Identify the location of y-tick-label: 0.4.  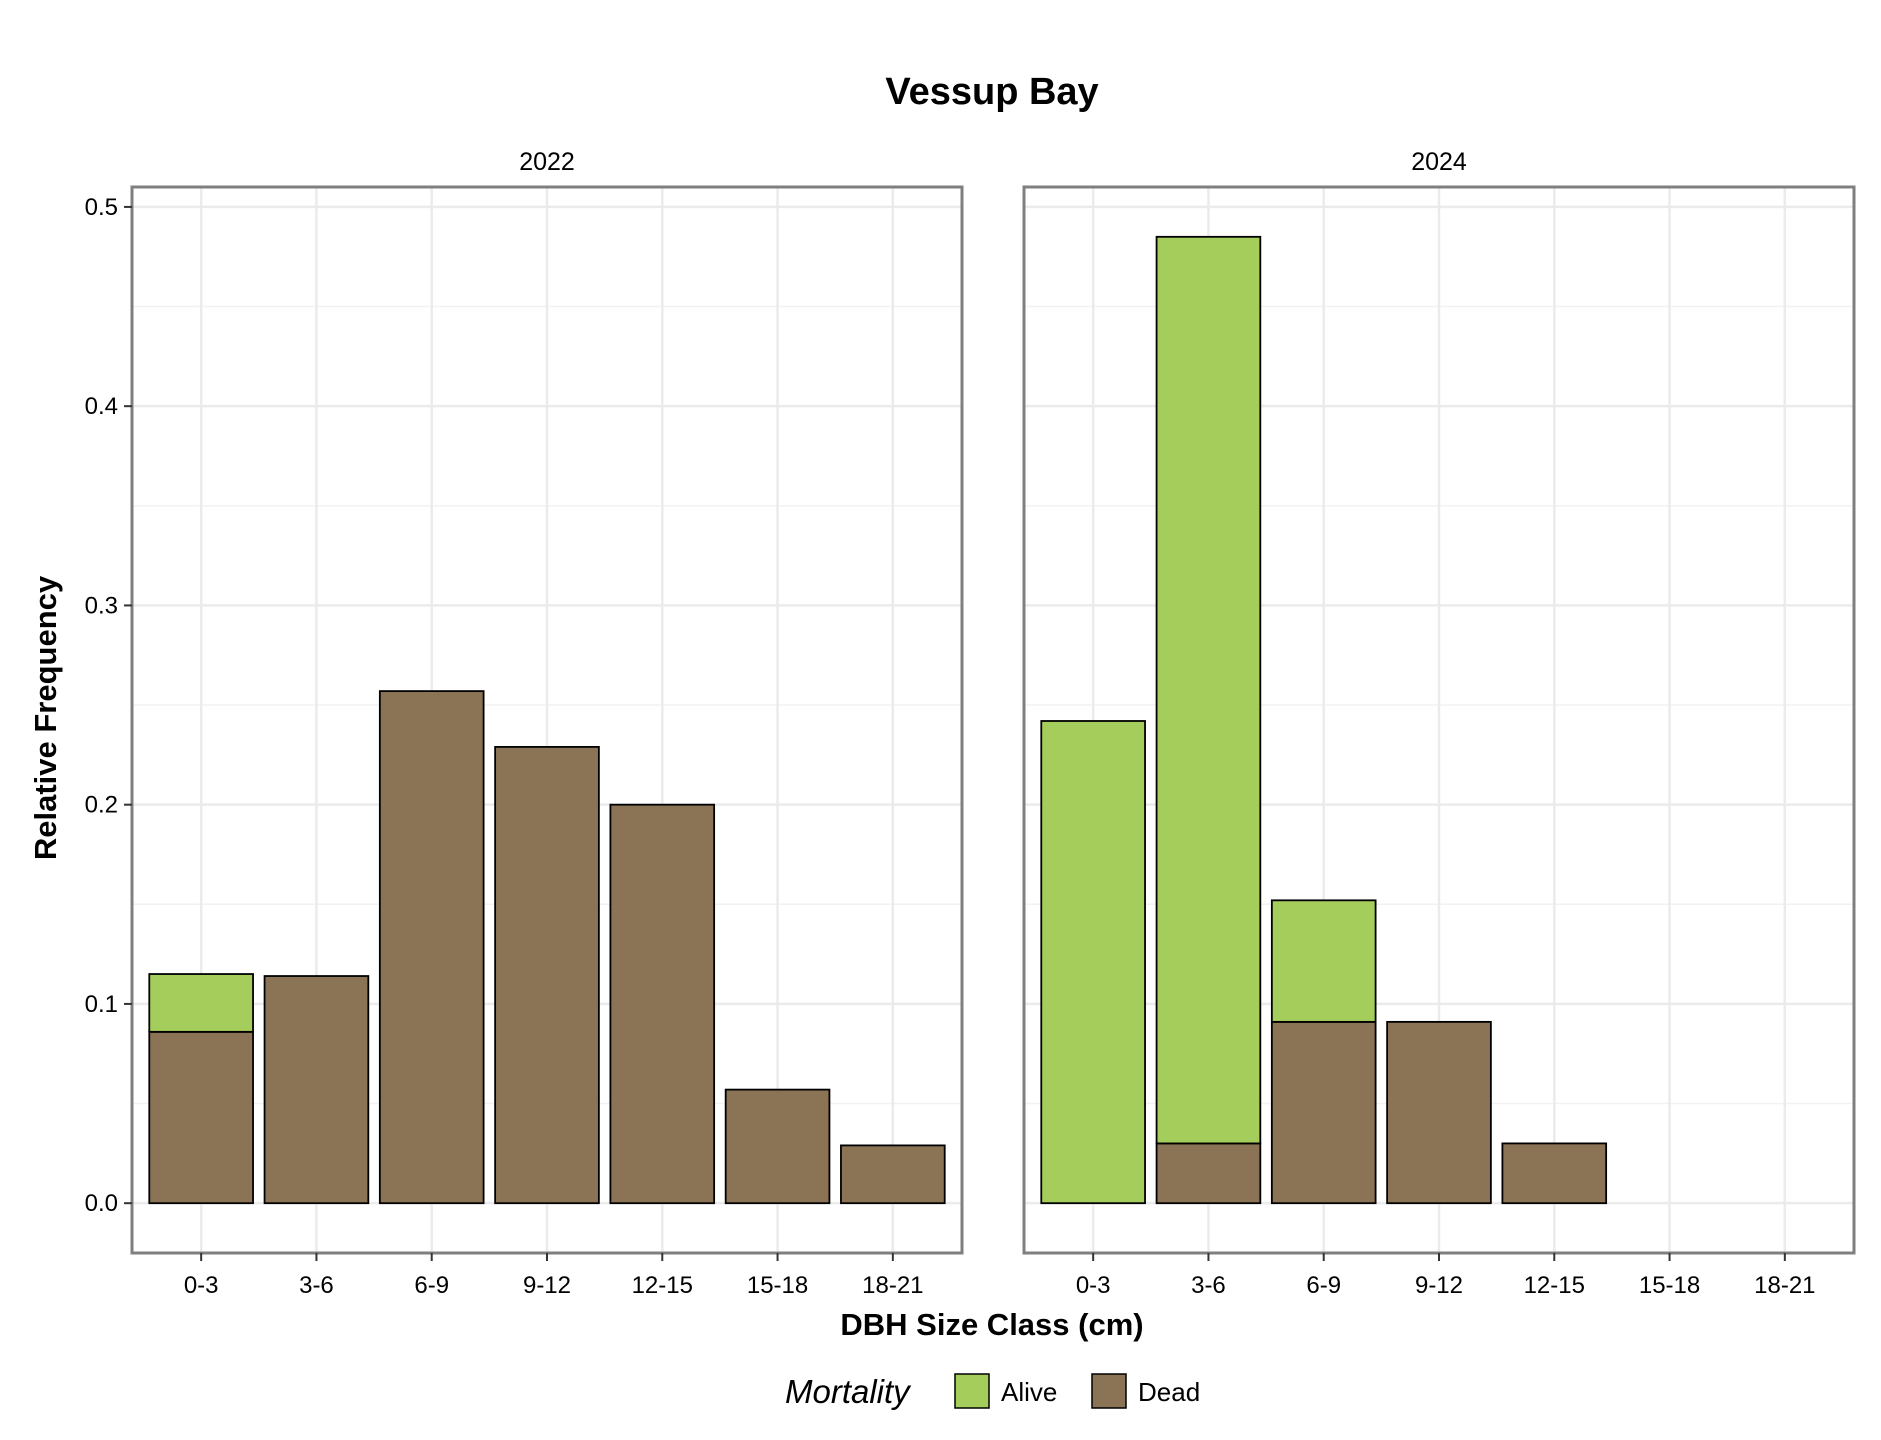
(101, 406).